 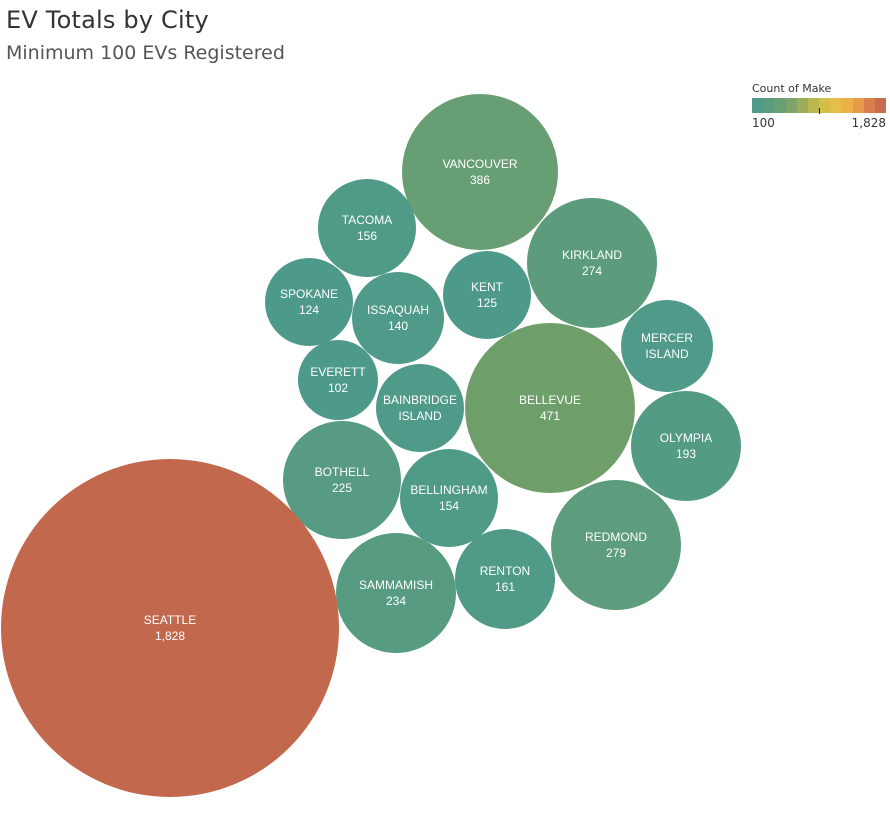 I want to click on bubble-vancouver: VANCOUVER 386, so click(x=480, y=172).